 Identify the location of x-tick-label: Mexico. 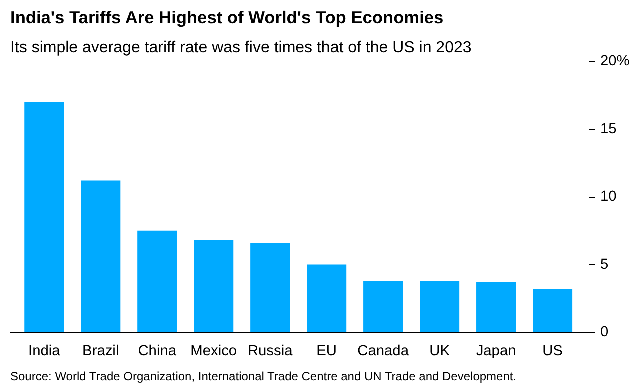
(214, 352).